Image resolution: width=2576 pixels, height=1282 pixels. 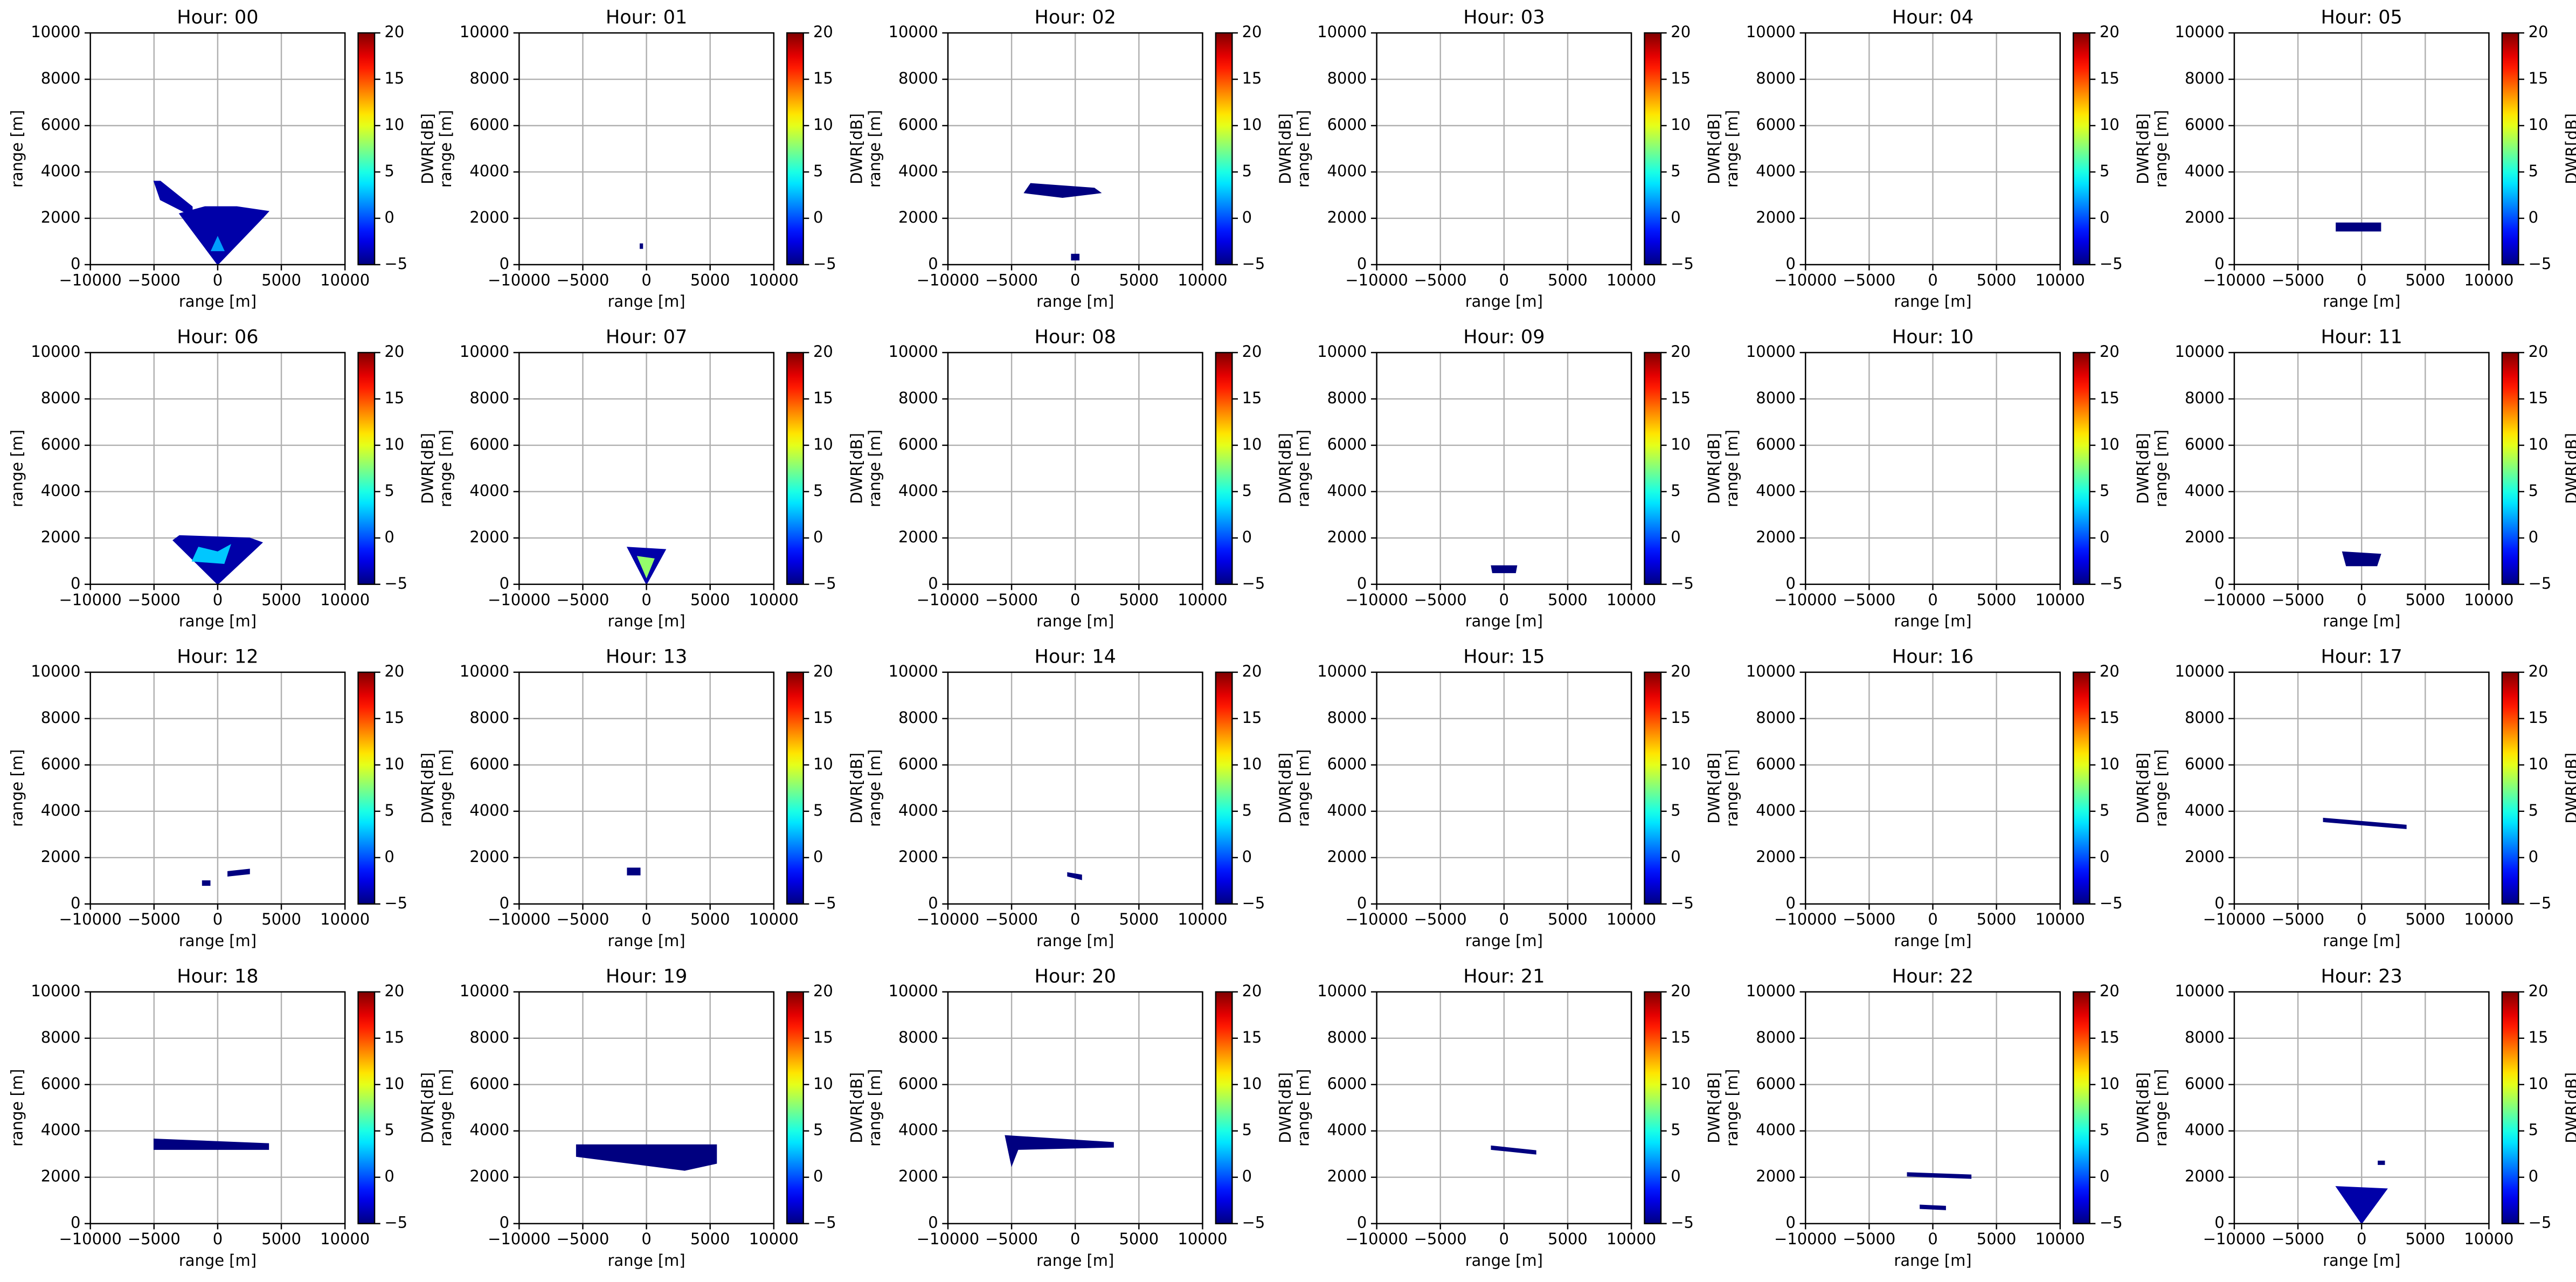 I want to click on dwr-region, so click(x=1505, y=569).